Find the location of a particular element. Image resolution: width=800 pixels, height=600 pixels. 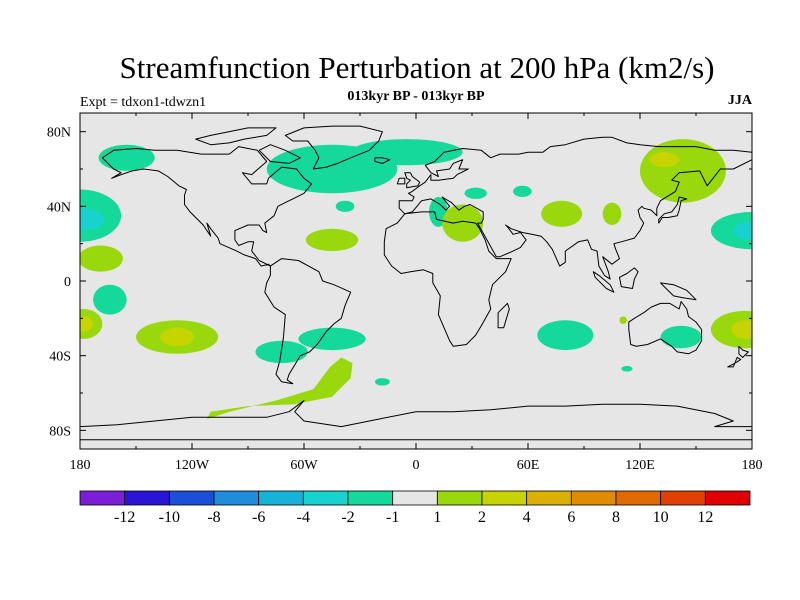

anomaly-nw-pacific-core is located at coordinates (92, 219).